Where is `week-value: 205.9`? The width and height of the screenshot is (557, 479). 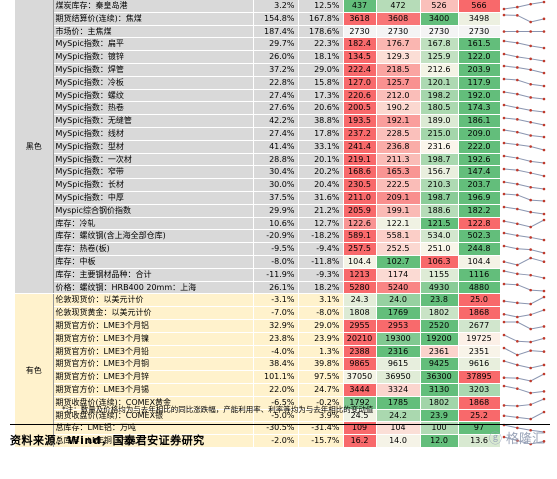 week-value: 205.9 is located at coordinates (360, 211).